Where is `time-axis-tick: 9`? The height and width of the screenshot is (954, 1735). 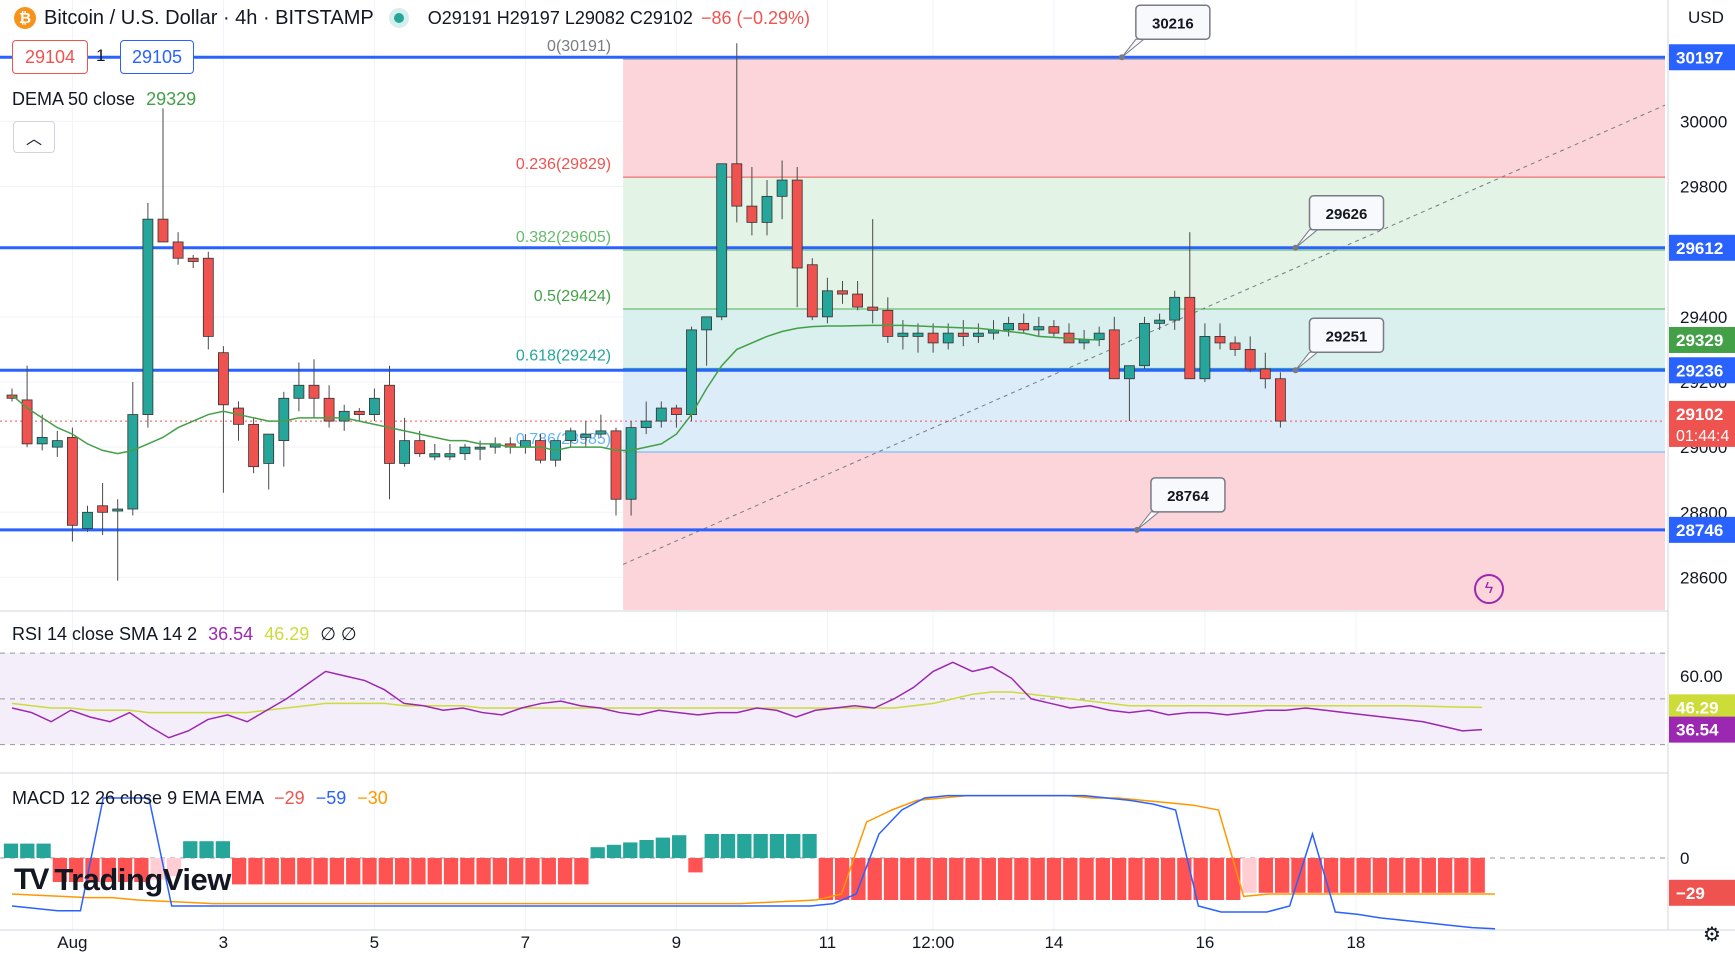
time-axis-tick: 9 is located at coordinates (676, 942).